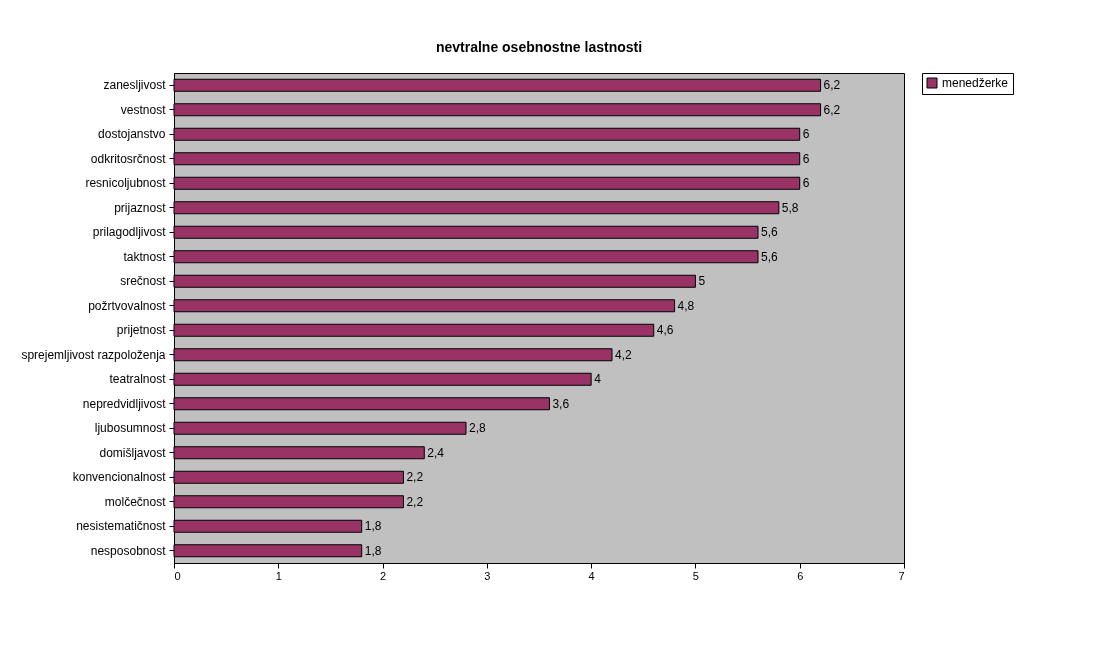  What do you see at coordinates (124, 403) in the screenshot?
I see `y-tick-label: nepredvidljivost` at bounding box center [124, 403].